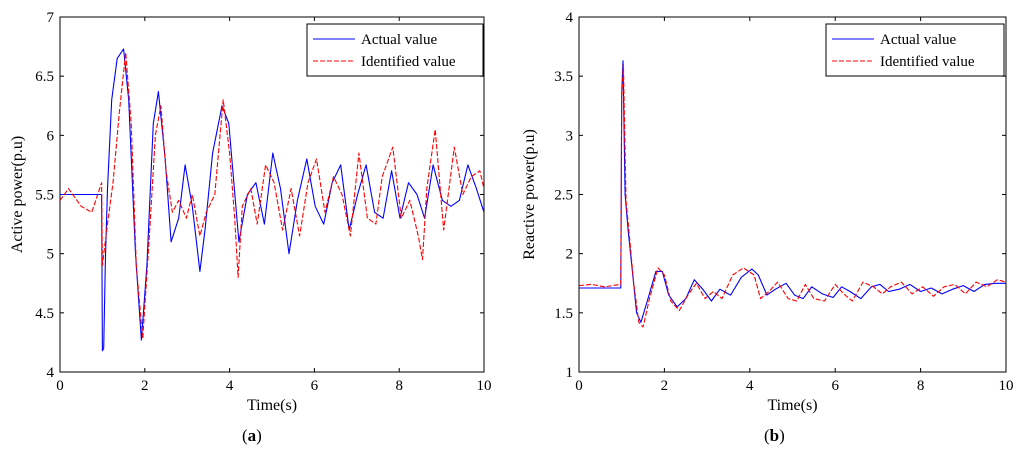  What do you see at coordinates (44, 77) in the screenshot?
I see `y-tick-label-a: 6.5` at bounding box center [44, 77].